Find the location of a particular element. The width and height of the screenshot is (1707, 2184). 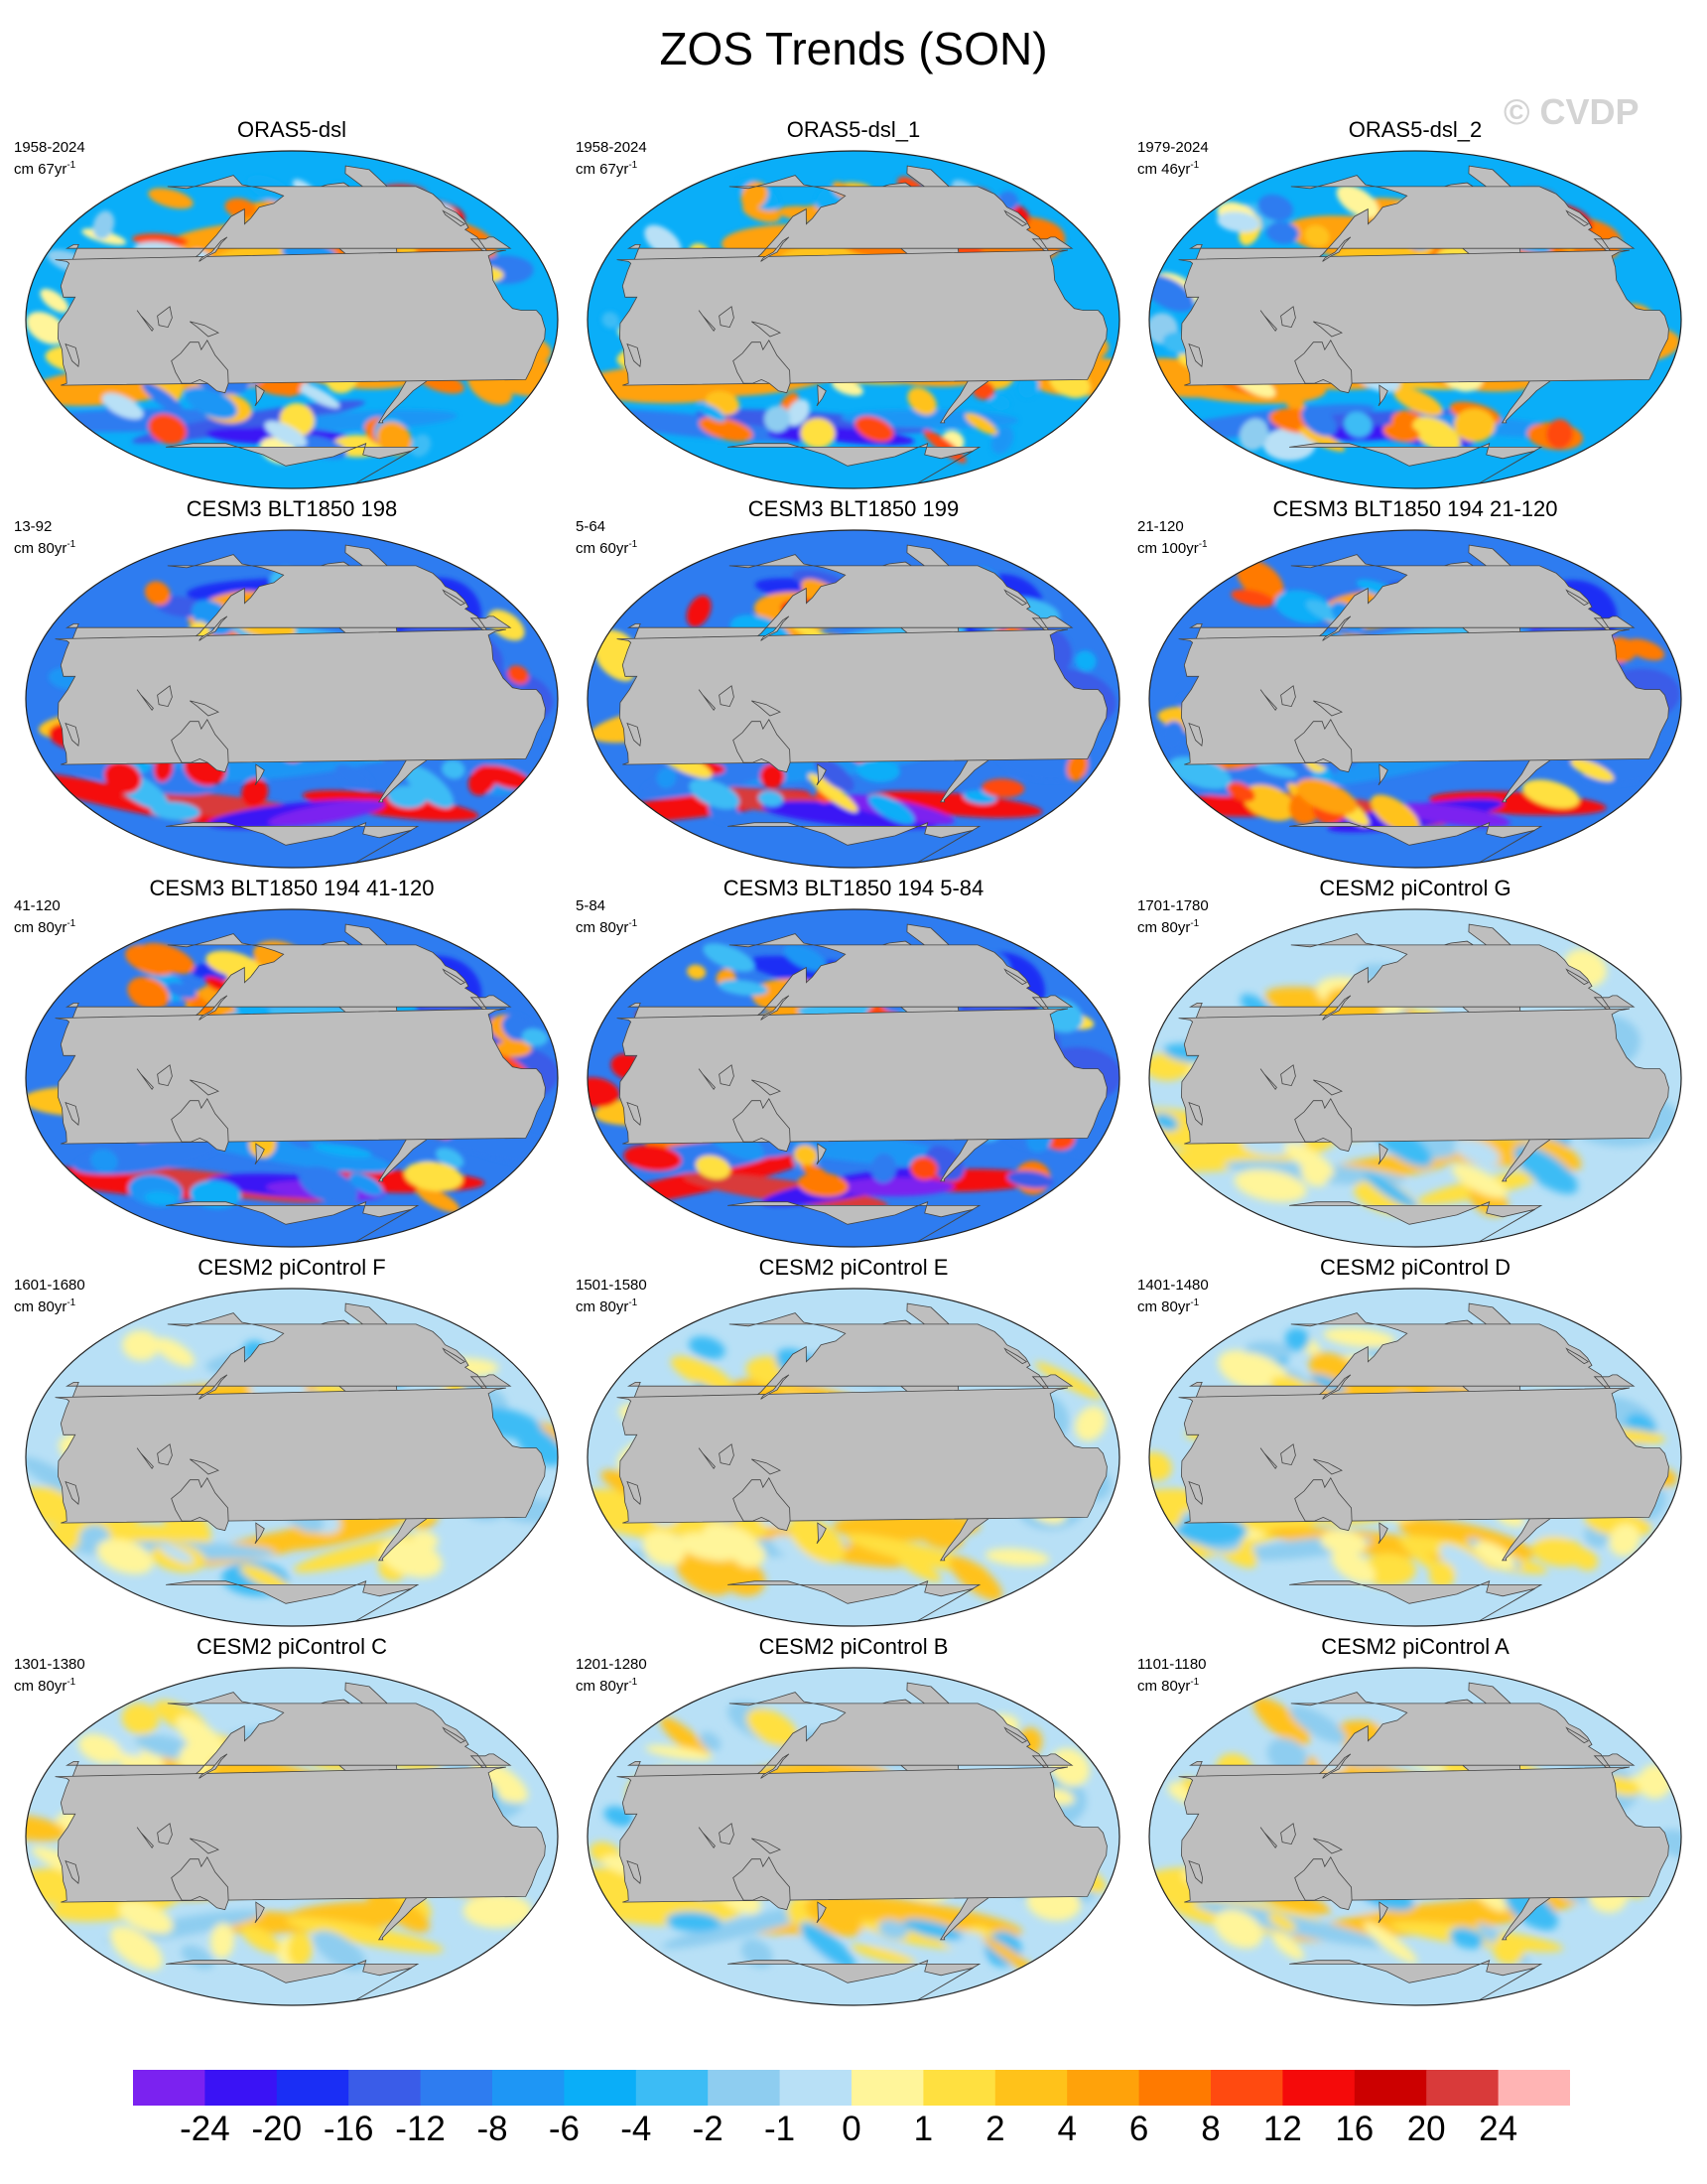

colorbar-tick-label: -20 is located at coordinates (277, 2129).